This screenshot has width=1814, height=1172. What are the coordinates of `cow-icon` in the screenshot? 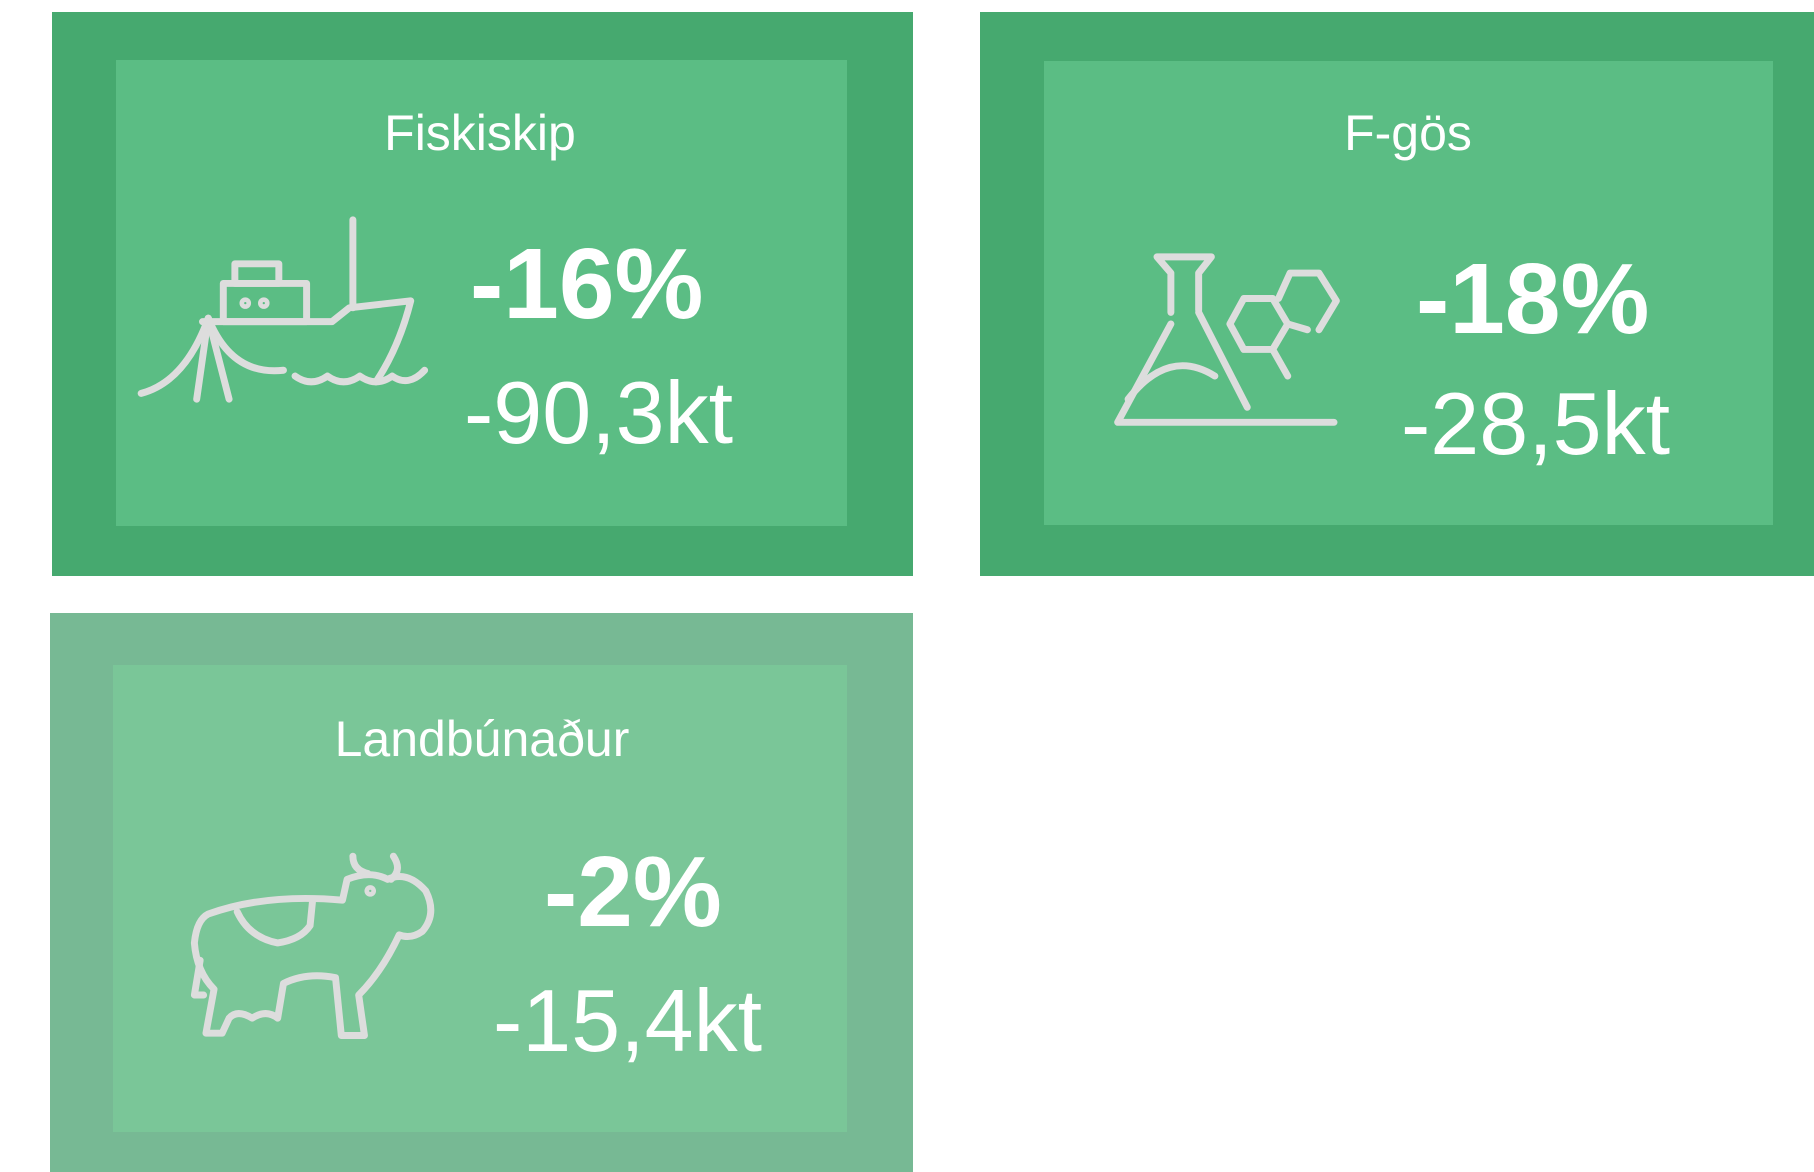 It's located at (312, 945).